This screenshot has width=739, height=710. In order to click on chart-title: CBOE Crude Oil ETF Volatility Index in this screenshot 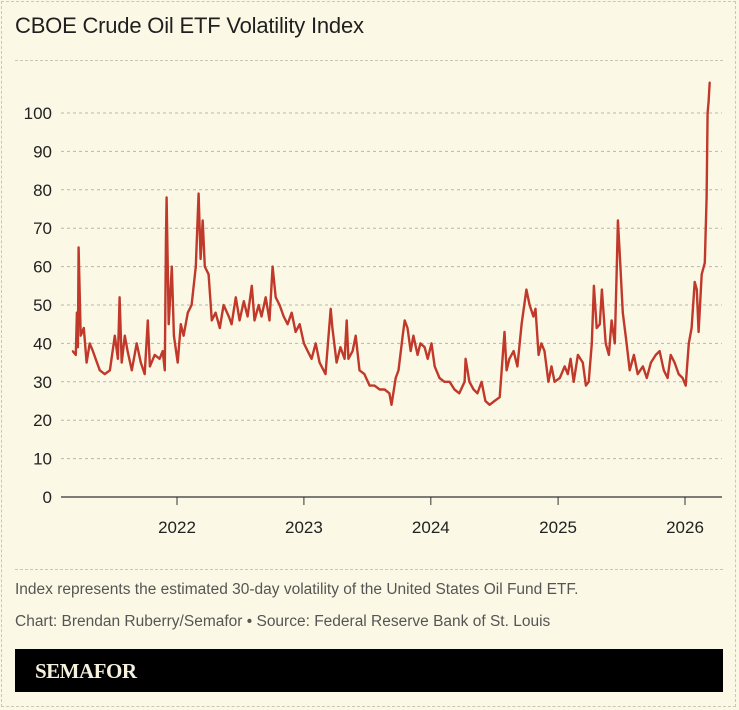, I will do `click(189, 25)`.